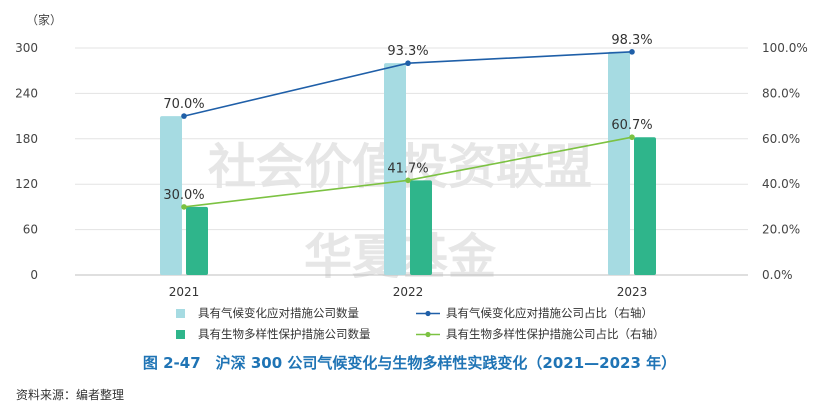  What do you see at coordinates (777, 275) in the screenshot?
I see `y-right-tick-label: 0.0%` at bounding box center [777, 275].